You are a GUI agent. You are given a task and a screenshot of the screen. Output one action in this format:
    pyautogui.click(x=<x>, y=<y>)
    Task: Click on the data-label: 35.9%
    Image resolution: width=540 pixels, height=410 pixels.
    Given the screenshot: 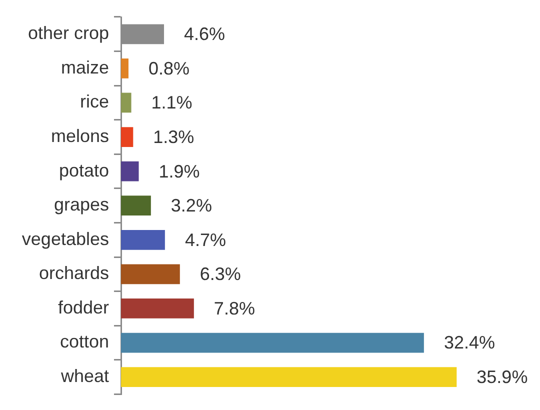 What is the action you would take?
    pyautogui.click(x=502, y=377)
    